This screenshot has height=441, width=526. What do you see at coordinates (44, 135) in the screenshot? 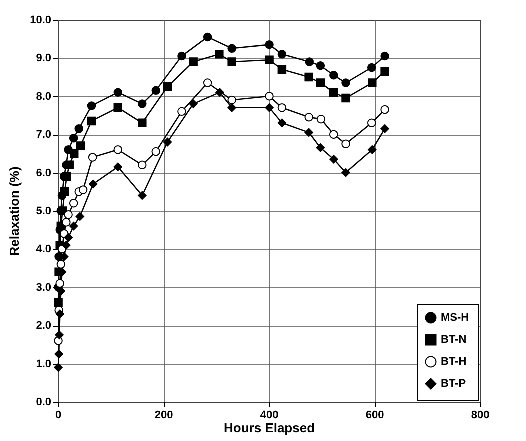
I see `y-tick-label: 7.0` at bounding box center [44, 135].